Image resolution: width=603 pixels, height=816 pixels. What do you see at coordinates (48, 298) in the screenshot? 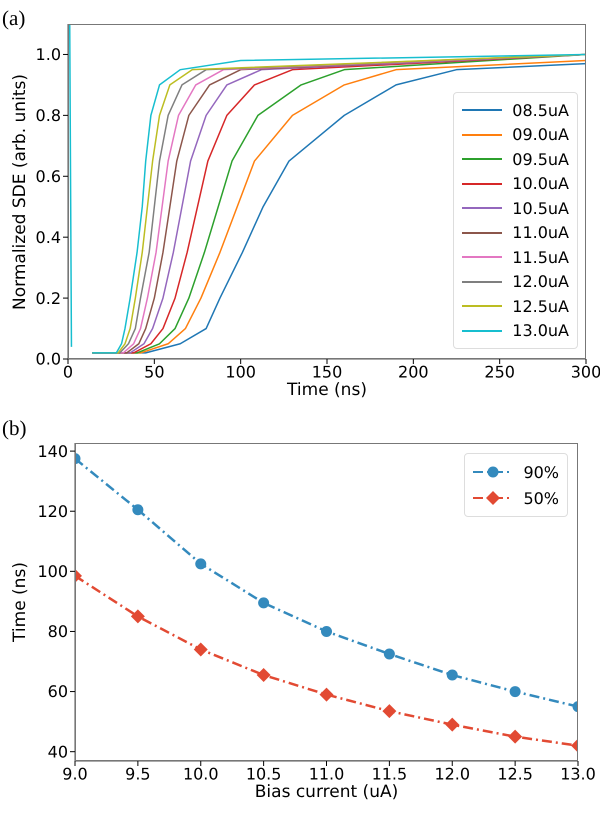
I see `y-tick-label: 0.2` at bounding box center [48, 298].